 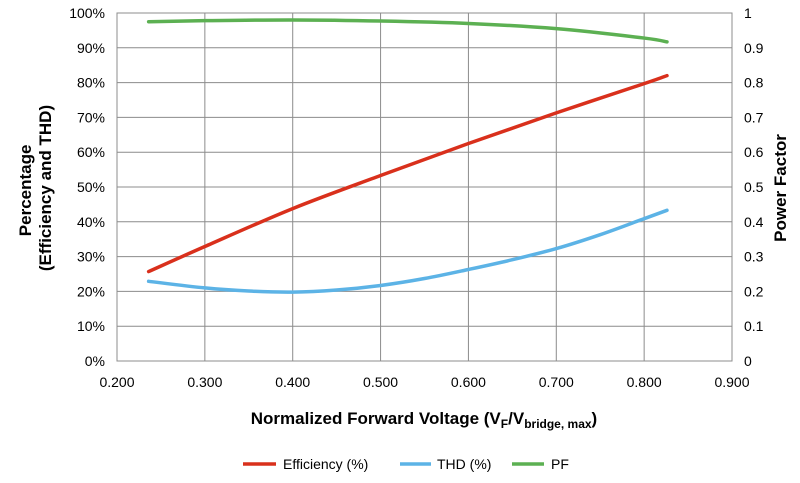 I want to click on left-y-tick-label: 70%, so click(x=91, y=117).